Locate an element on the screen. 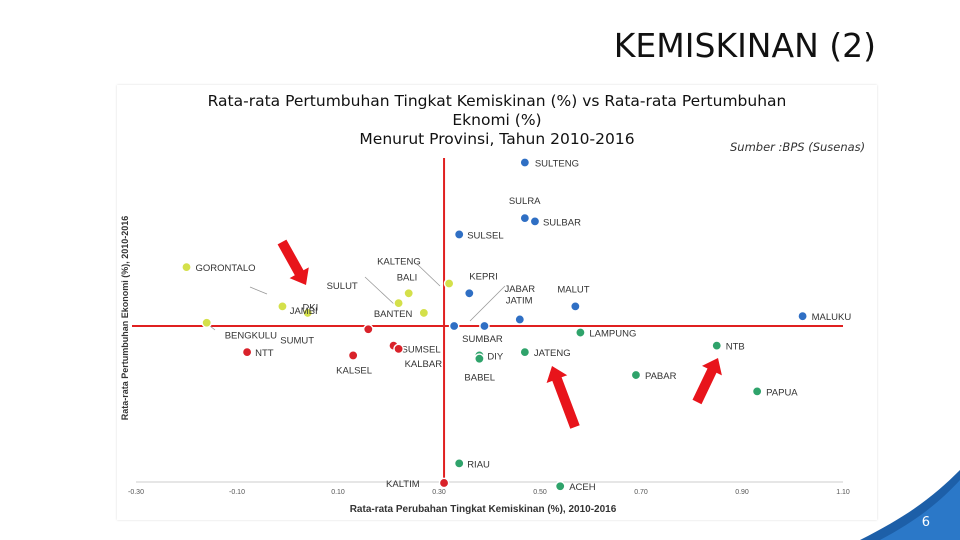  page-number: 6 is located at coordinates (925, 522).